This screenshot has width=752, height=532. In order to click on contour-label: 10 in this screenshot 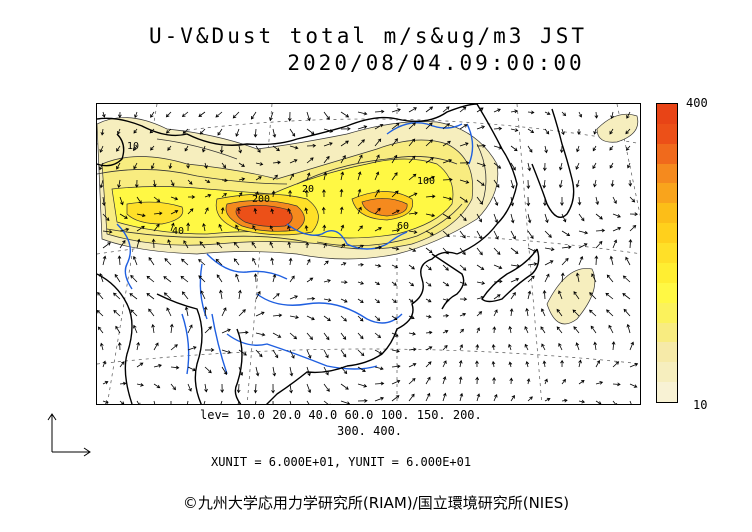, I will do `click(133, 146)`.